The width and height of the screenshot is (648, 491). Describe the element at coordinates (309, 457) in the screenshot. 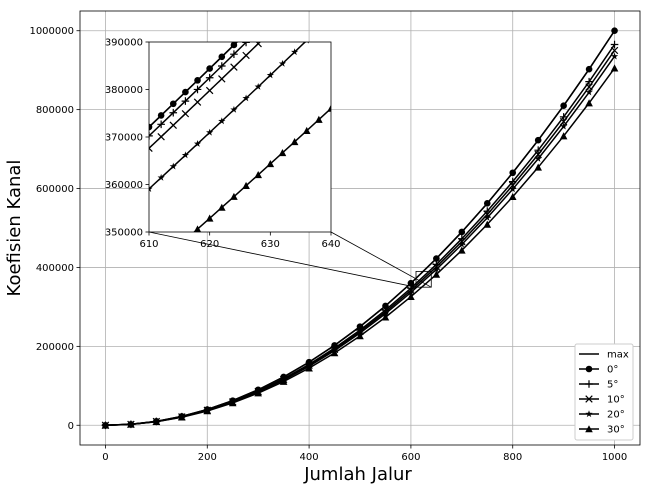

I see `x-tick-label: 400` at that location.